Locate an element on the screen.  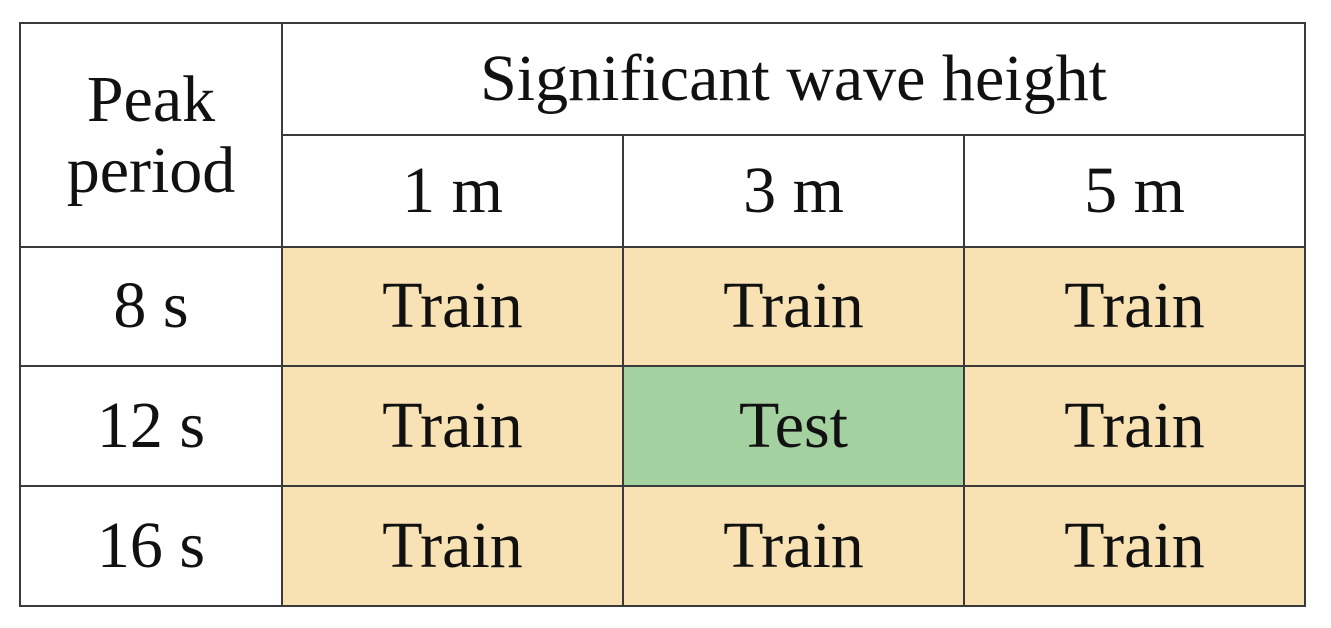
corner-header-line2: period is located at coordinates (151, 170).